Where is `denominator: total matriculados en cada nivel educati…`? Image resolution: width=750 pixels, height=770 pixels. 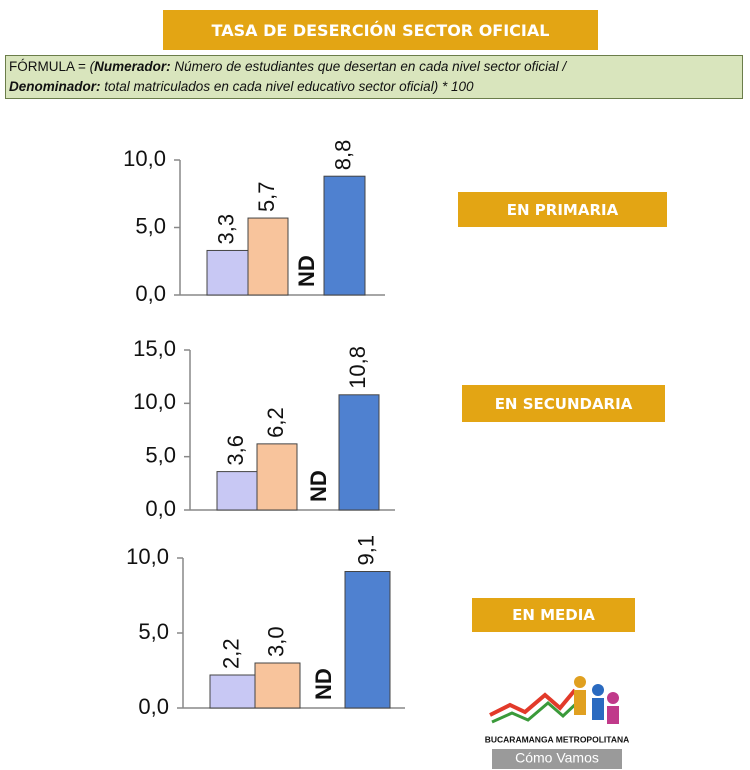
denominator: total matriculados en cada nivel educati… is located at coordinates (287, 86).